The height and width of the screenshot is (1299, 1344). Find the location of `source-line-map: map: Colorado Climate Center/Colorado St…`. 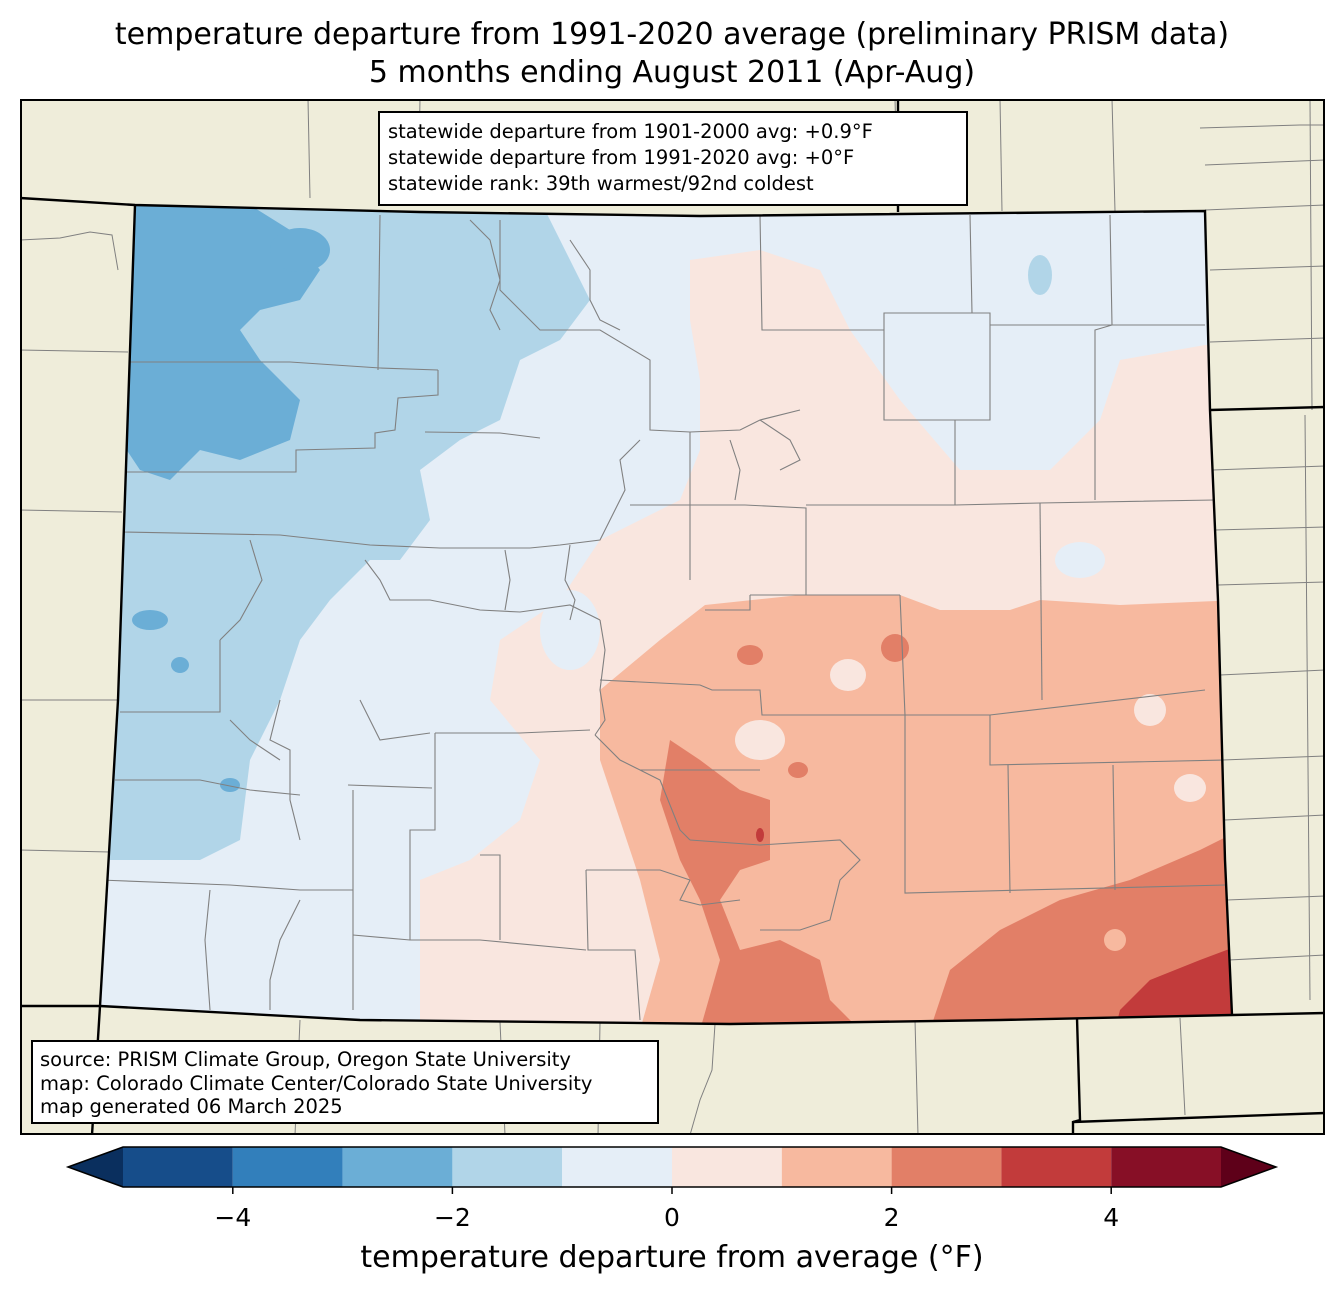

source-line-map: map: Colorado Climate Center/Colorado St… is located at coordinates (316, 1083).